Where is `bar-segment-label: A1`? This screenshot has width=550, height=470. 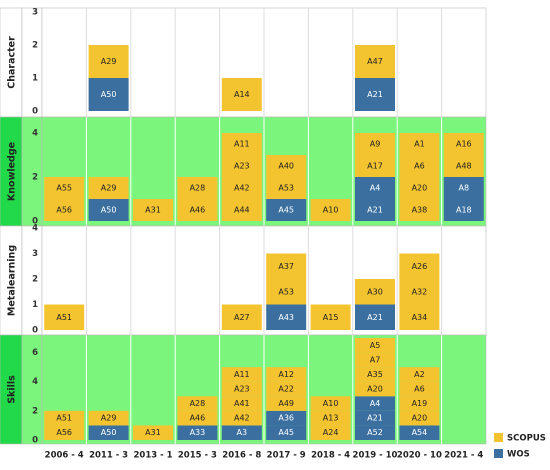 bar-segment-label: A1 is located at coordinates (419, 144).